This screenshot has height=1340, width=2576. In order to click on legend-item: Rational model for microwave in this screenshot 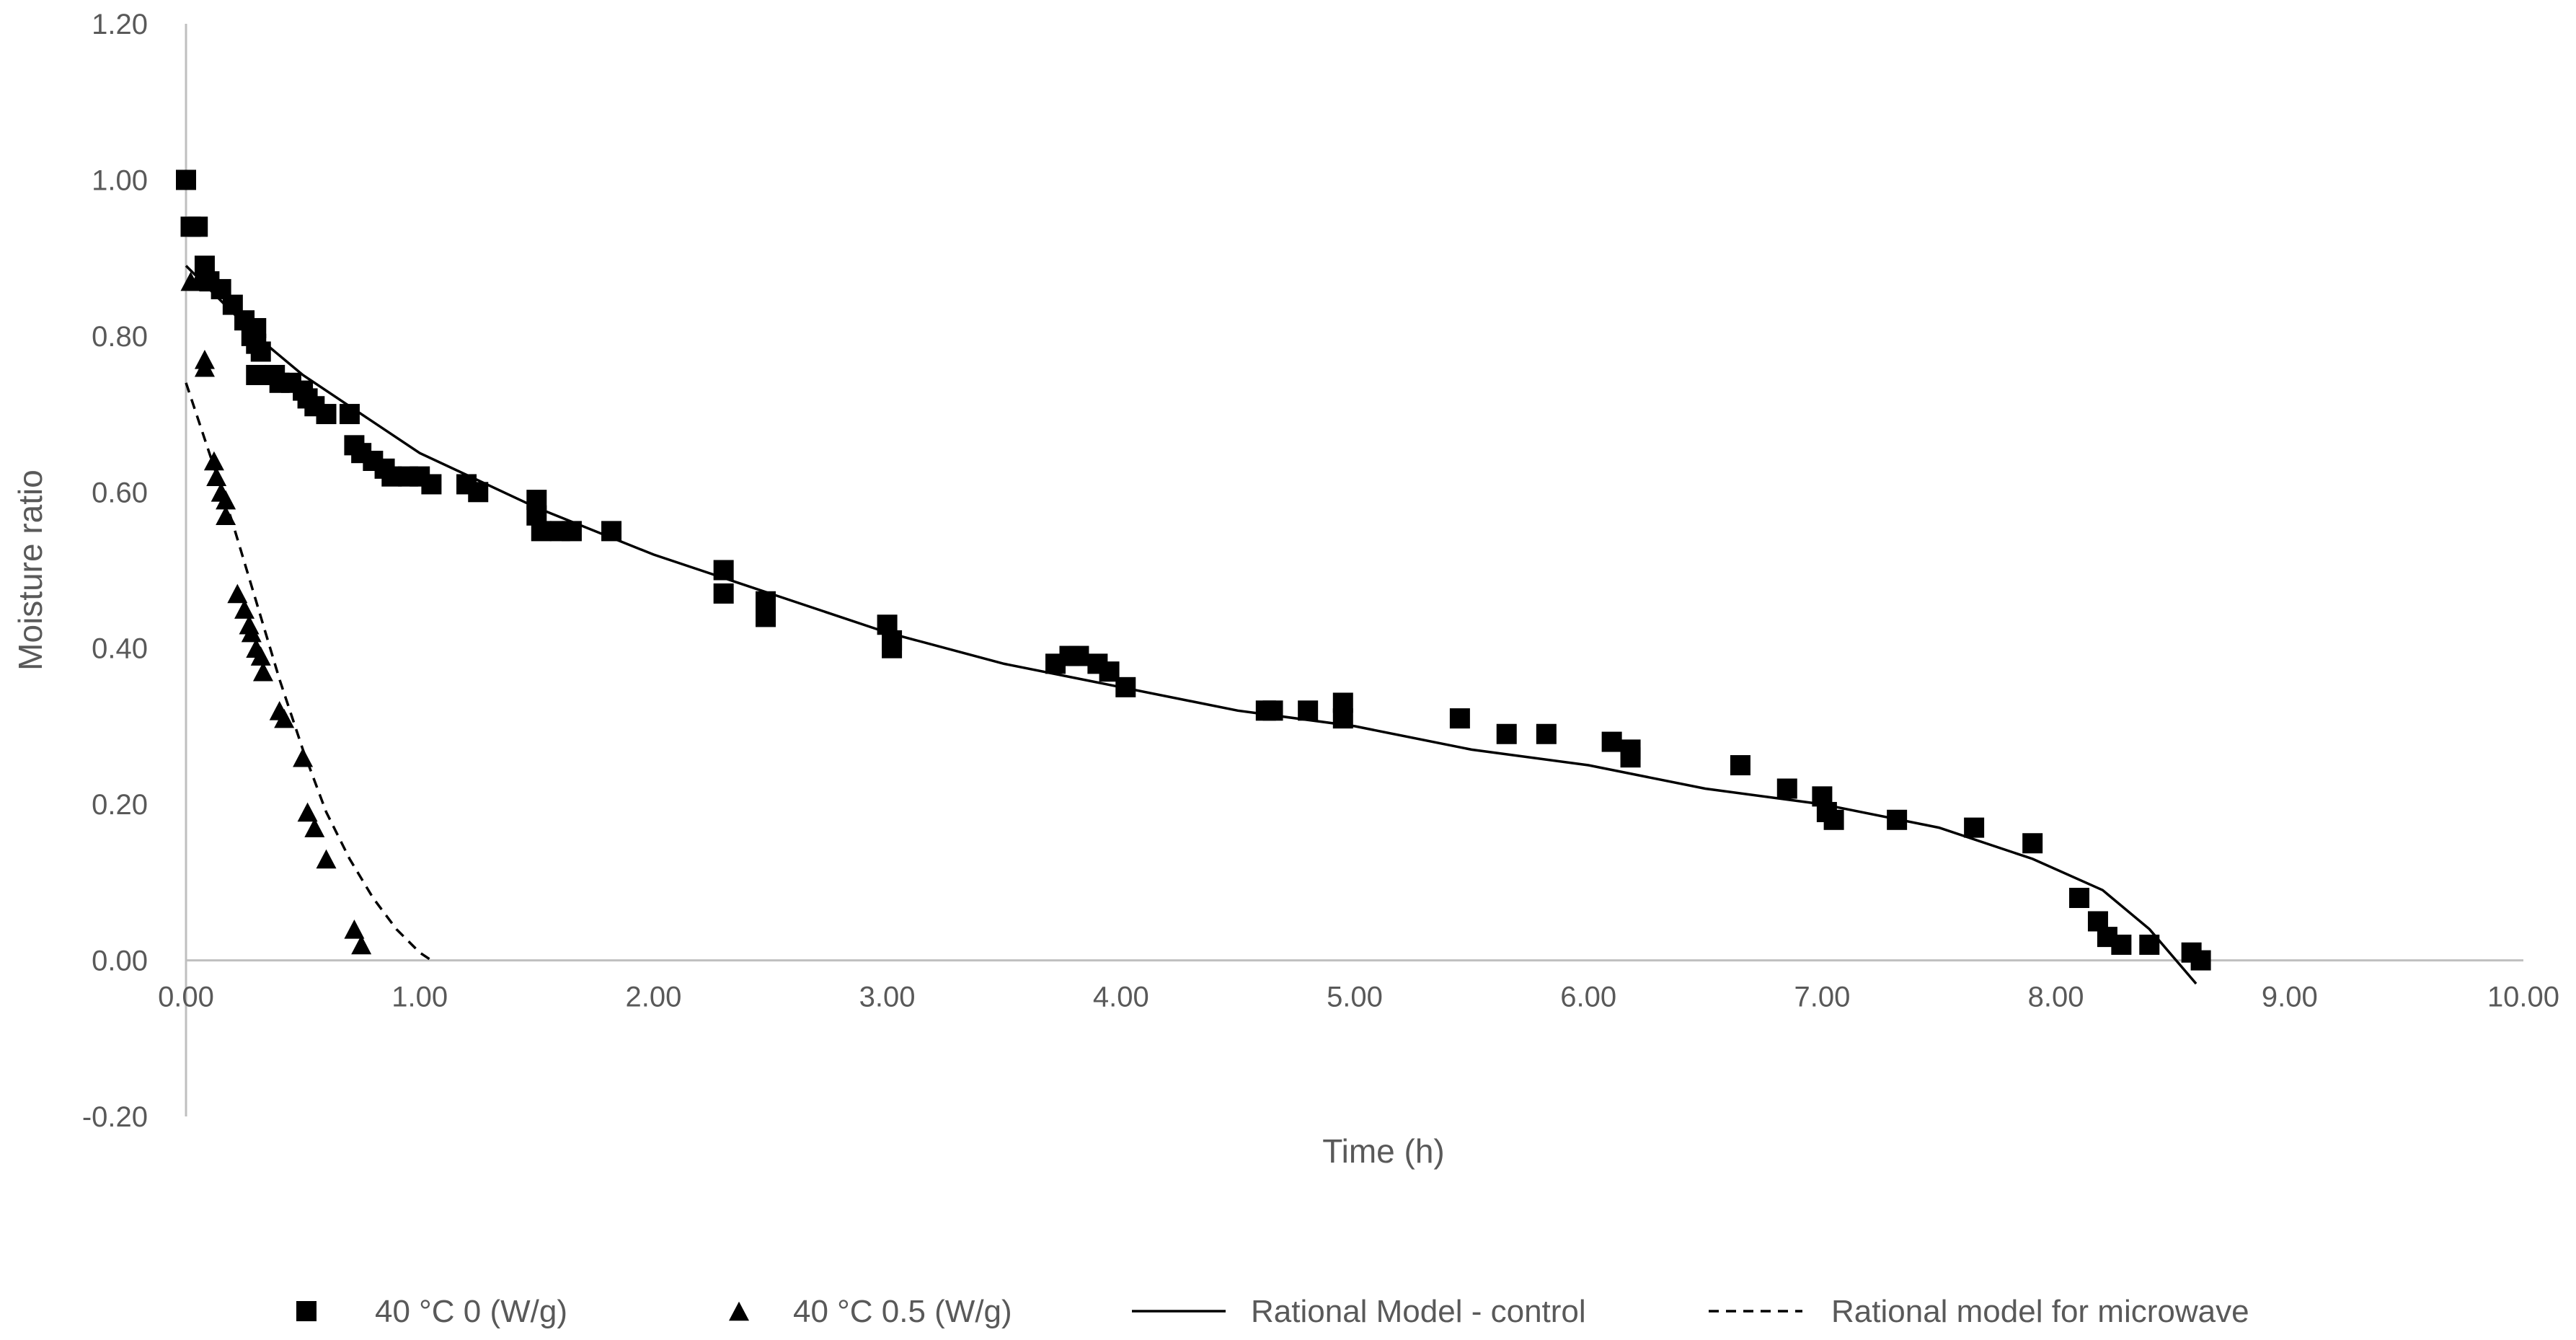, I will do `click(1979, 1311)`.